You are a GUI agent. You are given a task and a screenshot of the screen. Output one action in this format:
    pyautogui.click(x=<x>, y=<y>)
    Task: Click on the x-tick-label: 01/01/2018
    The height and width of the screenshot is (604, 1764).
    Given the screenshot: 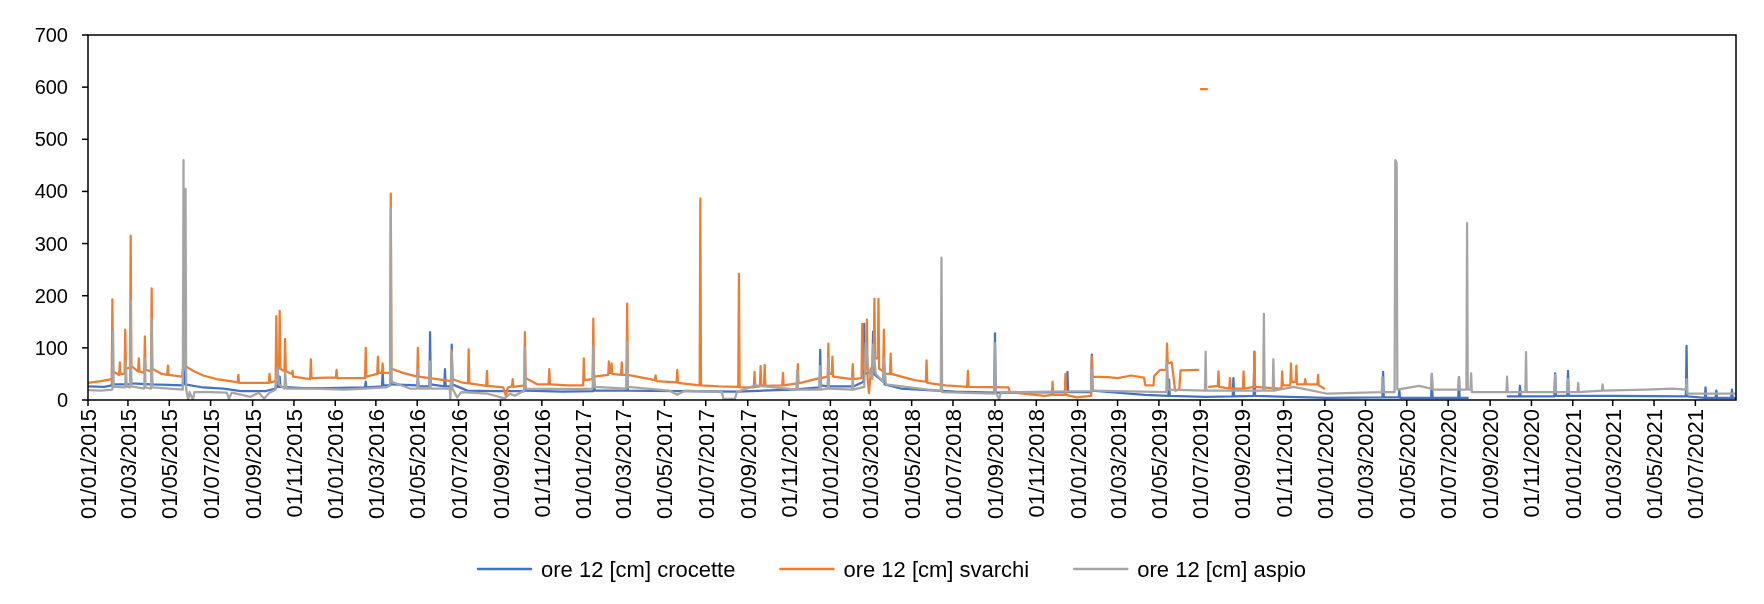 What is the action you would take?
    pyautogui.click(x=830, y=464)
    